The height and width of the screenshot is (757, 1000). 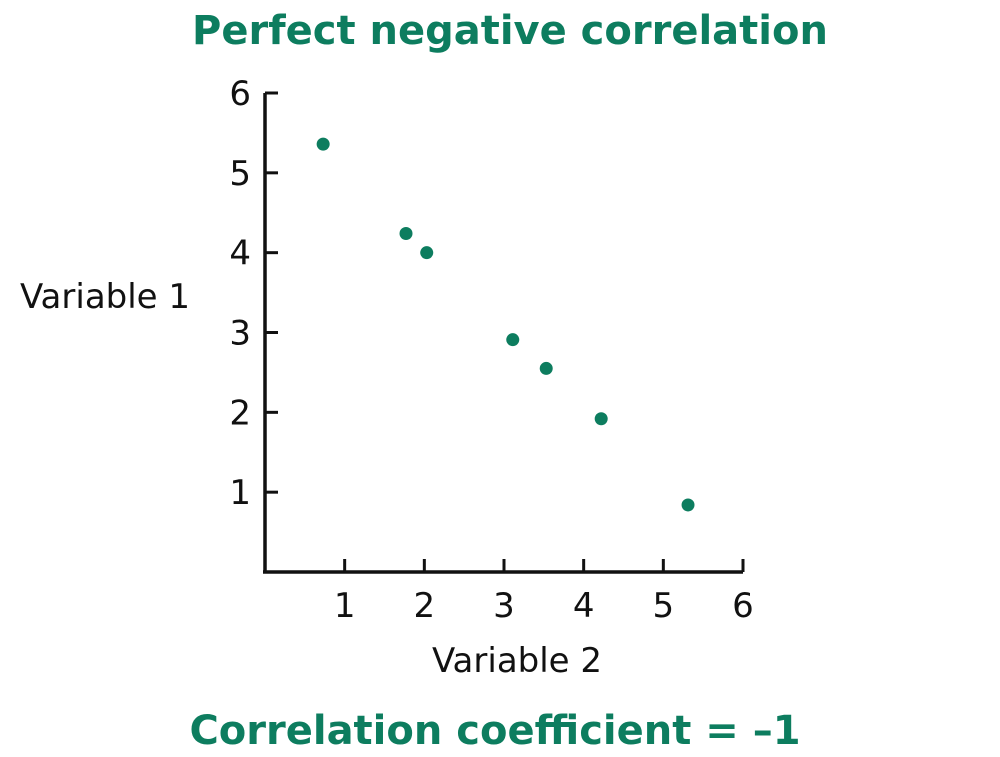 I want to click on y-tick-label-4: 4, so click(x=240, y=254).